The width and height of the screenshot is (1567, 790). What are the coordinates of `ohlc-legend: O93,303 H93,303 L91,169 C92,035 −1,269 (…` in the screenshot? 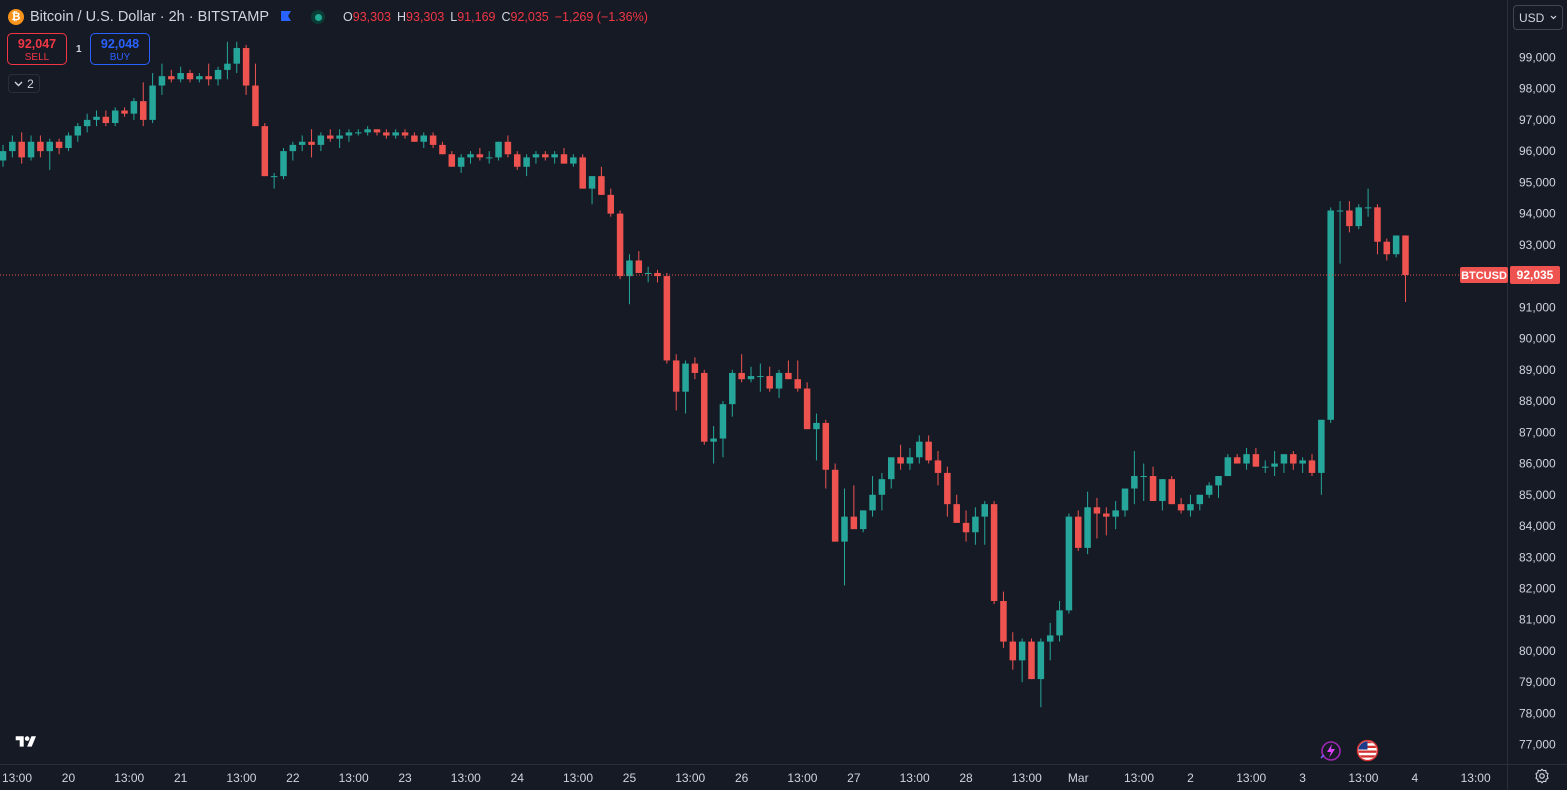 It's located at (495, 17).